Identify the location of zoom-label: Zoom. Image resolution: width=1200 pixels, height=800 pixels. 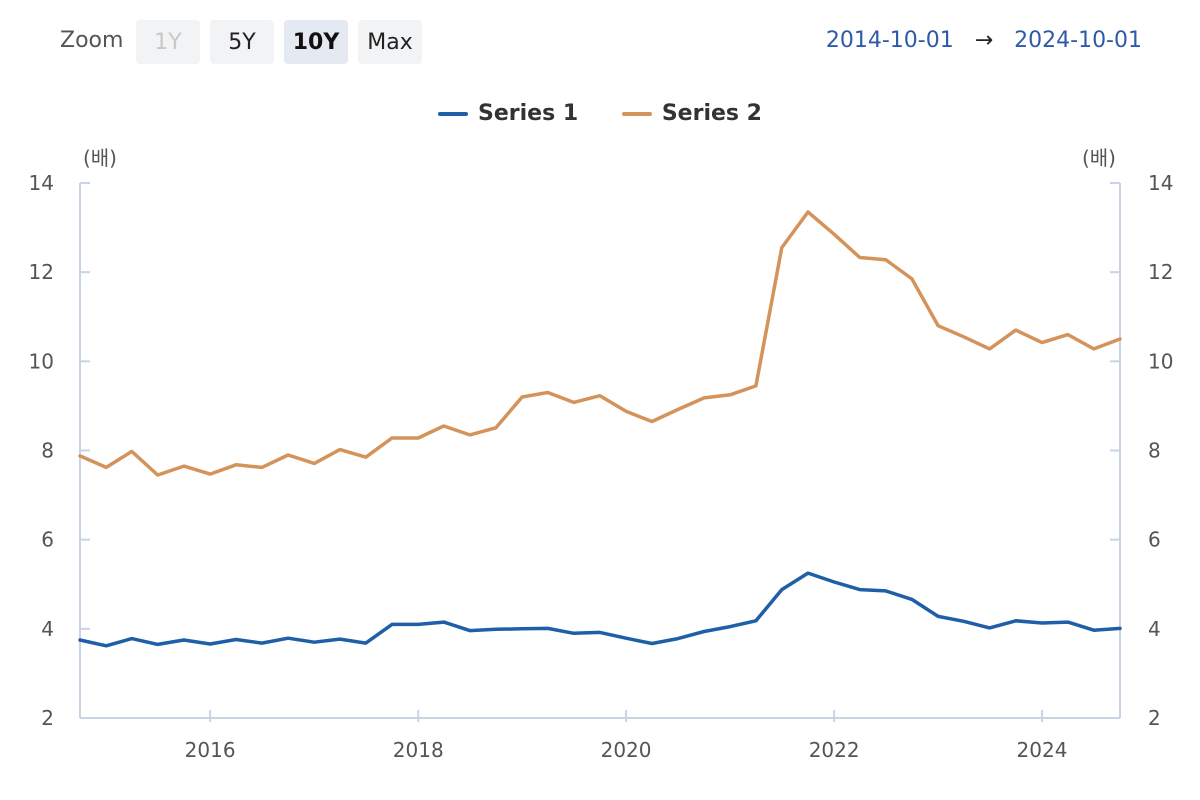
(92, 40).